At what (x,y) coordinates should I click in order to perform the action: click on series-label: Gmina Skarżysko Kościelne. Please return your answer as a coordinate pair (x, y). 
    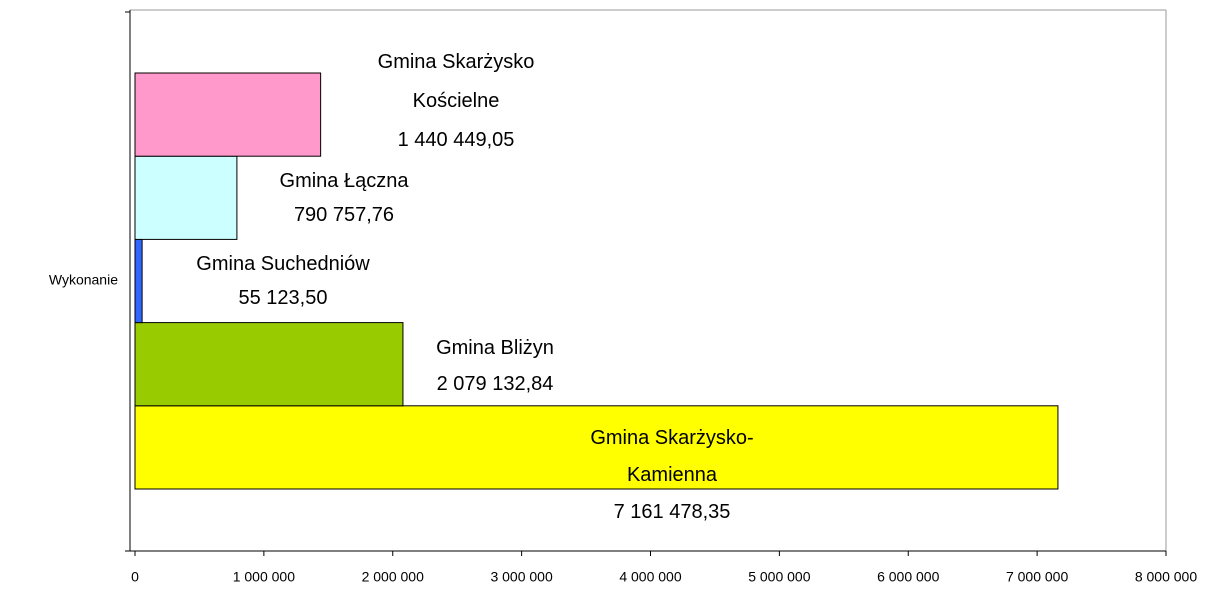
    Looking at the image, I should click on (456, 81).